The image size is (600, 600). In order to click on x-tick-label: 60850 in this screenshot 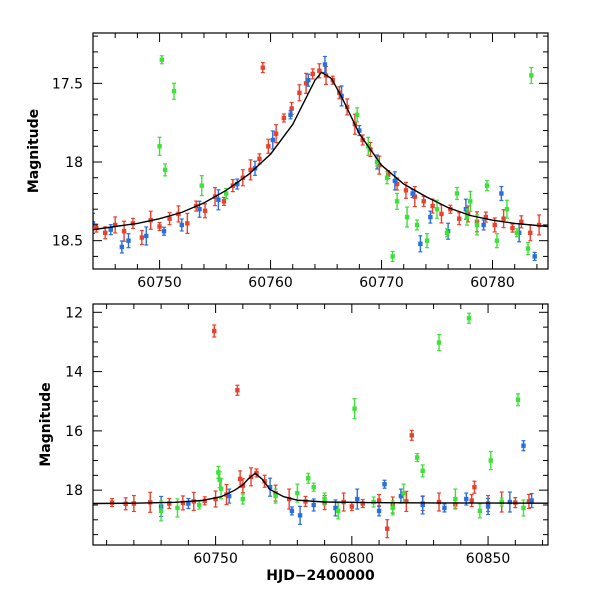, I will do `click(488, 559)`.